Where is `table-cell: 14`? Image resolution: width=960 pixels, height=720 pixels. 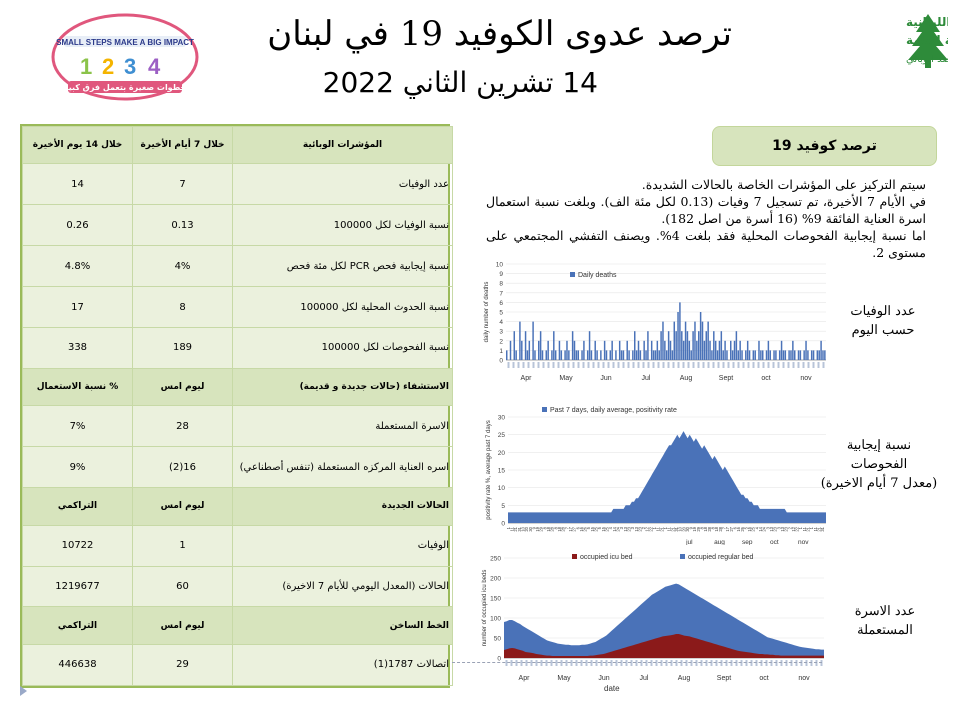
table-cell: 14 is located at coordinates (77, 184).